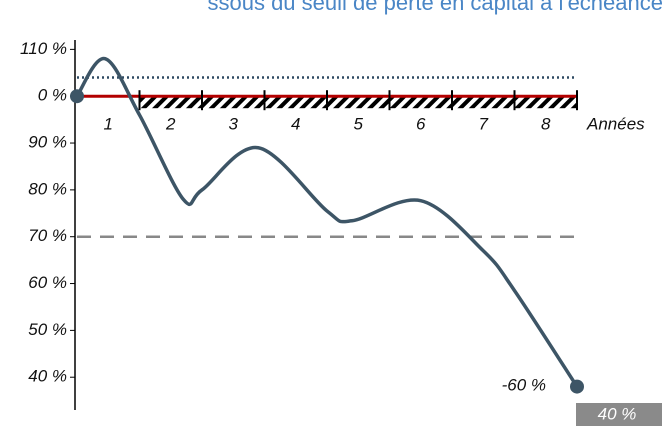 Image resolution: width=662 pixels, height=426 pixels. What do you see at coordinates (52, 95) in the screenshot?
I see `y-tick-label: 0 %` at bounding box center [52, 95].